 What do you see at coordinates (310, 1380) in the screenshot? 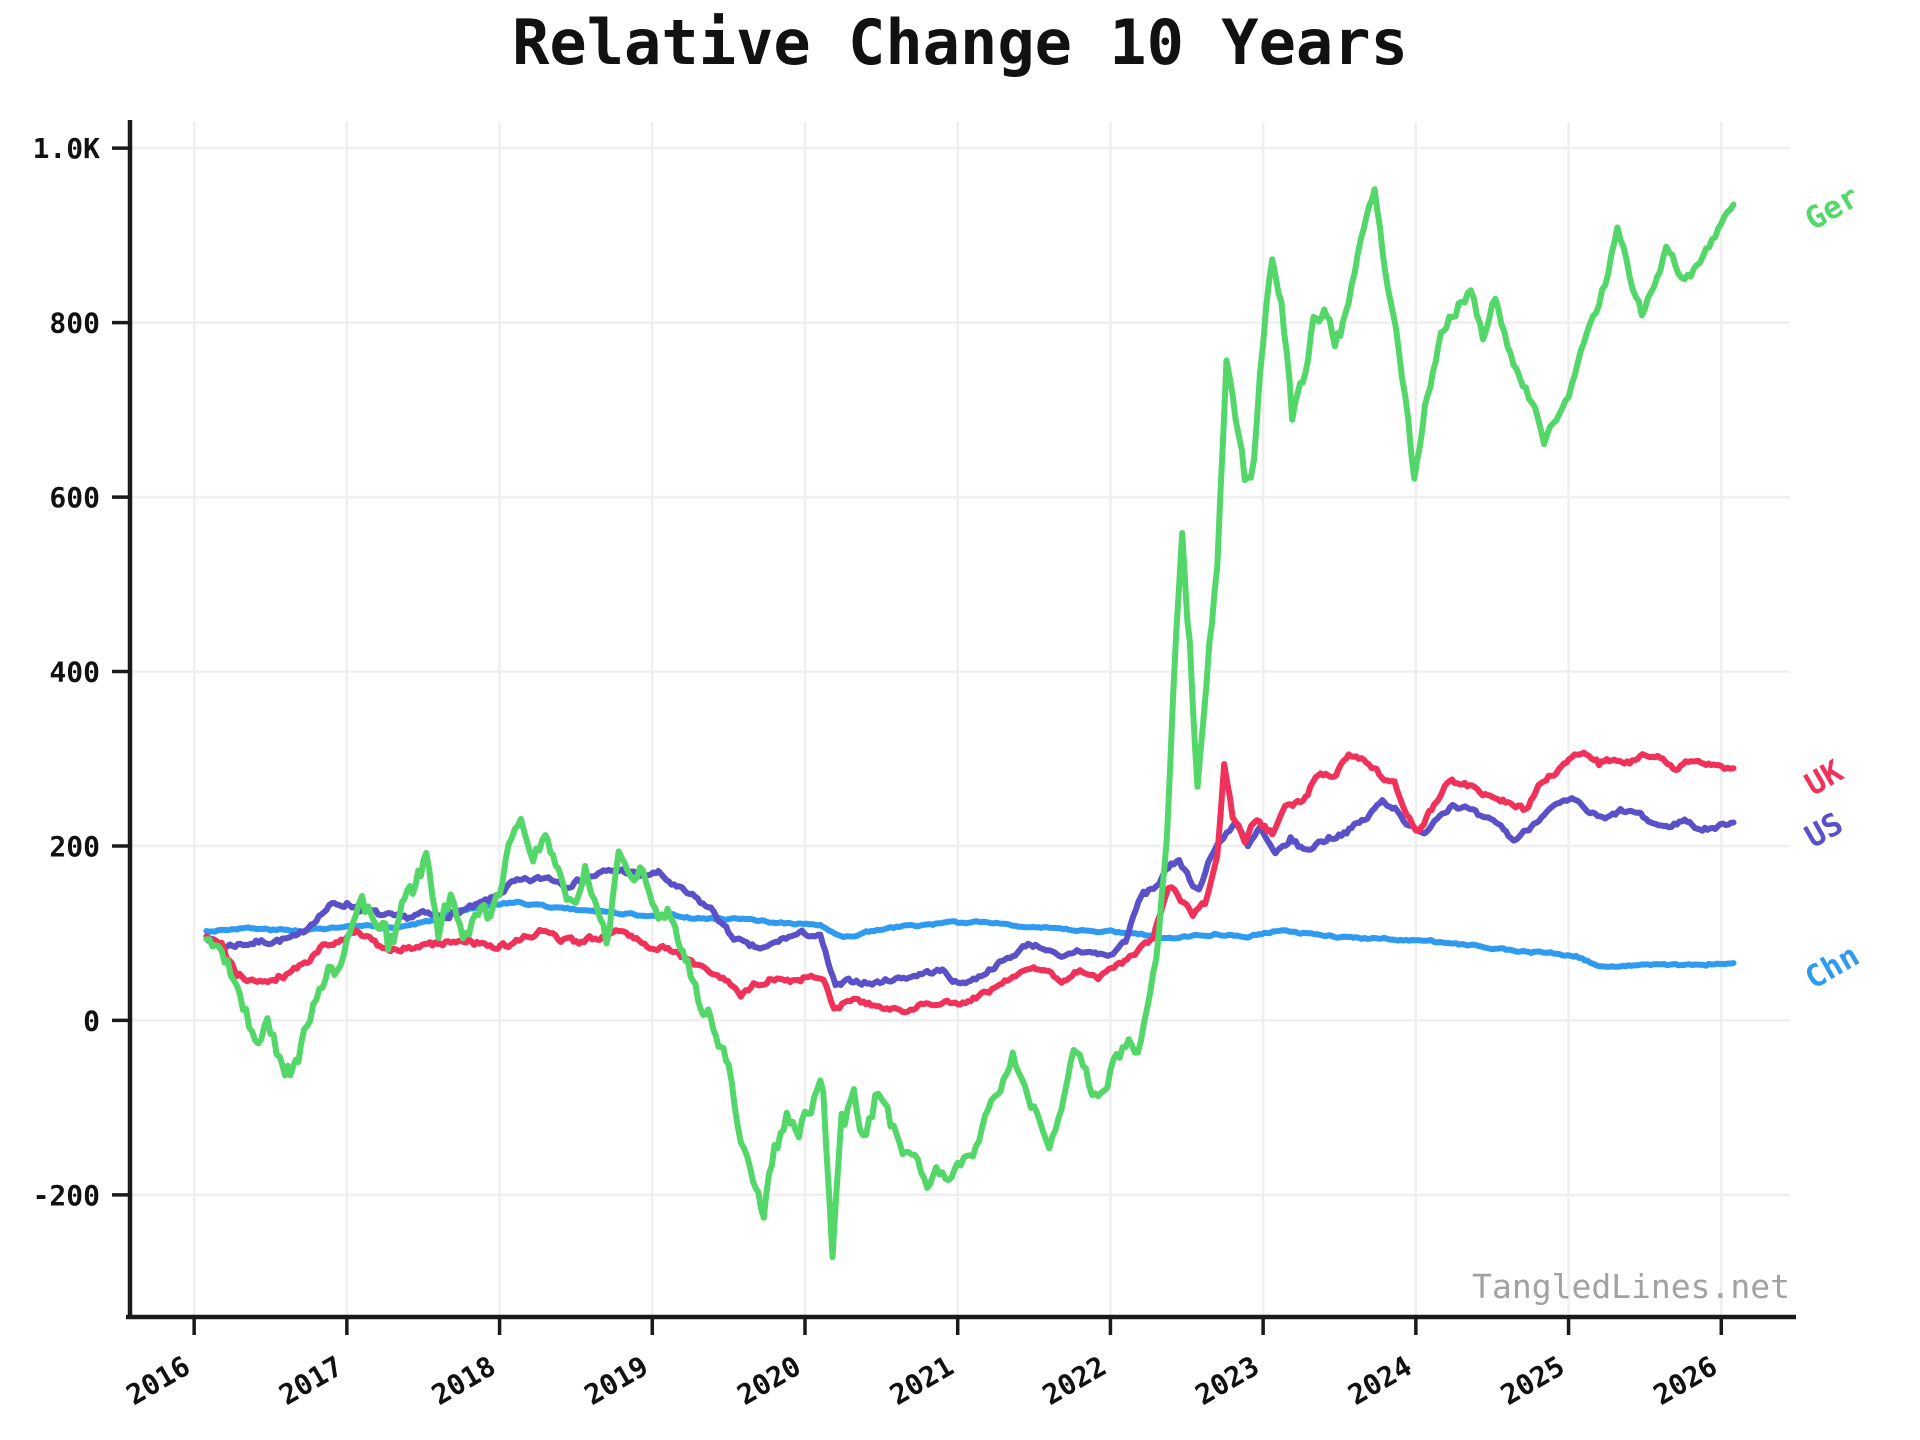
I see `x-tick-label: 2017` at bounding box center [310, 1380].